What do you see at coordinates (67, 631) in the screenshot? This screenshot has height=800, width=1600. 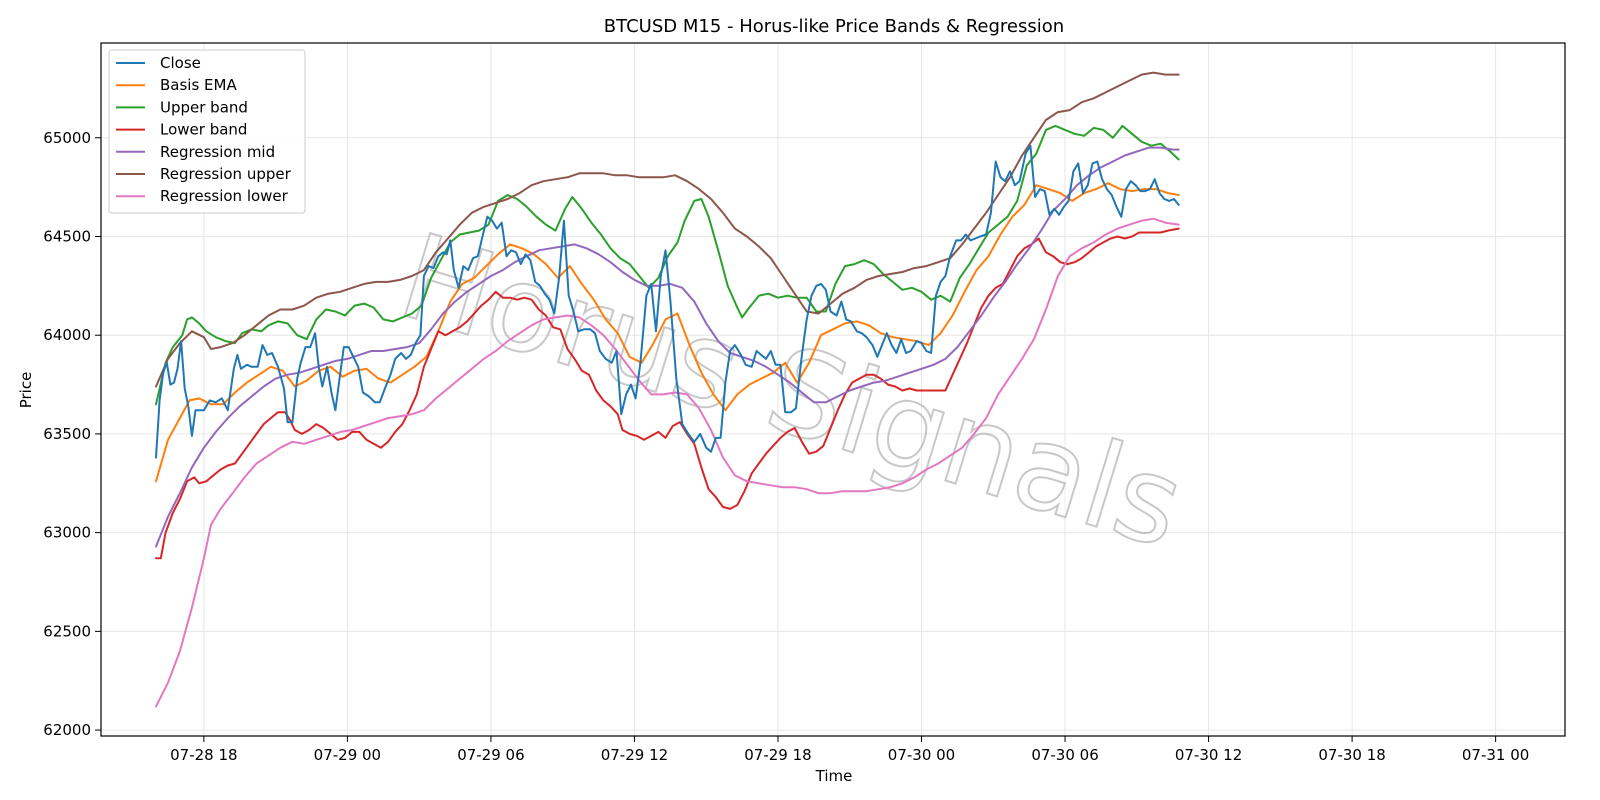 I see `y-tick-label: 62500` at bounding box center [67, 631].